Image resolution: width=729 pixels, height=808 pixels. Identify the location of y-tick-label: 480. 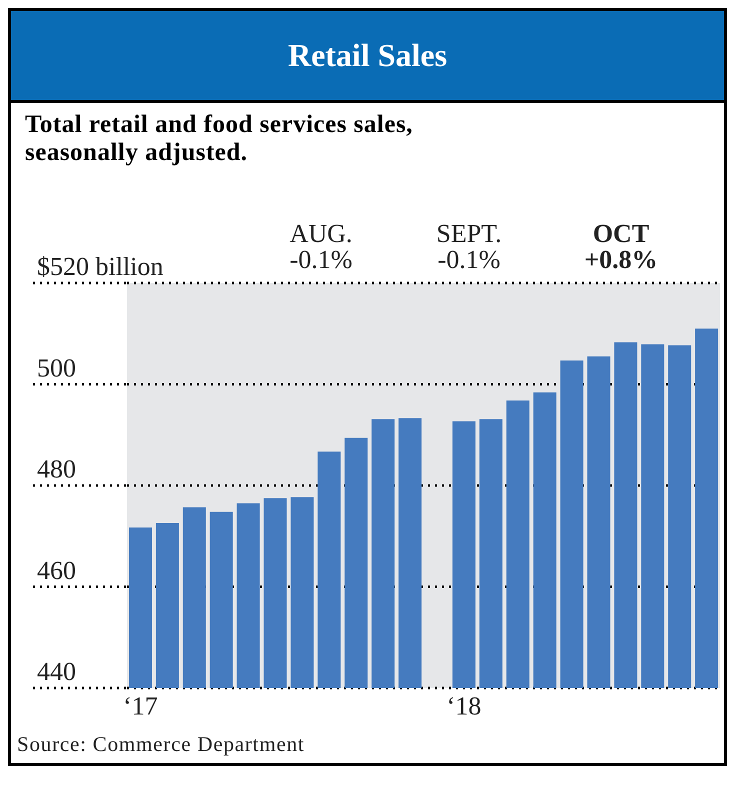
(56, 469).